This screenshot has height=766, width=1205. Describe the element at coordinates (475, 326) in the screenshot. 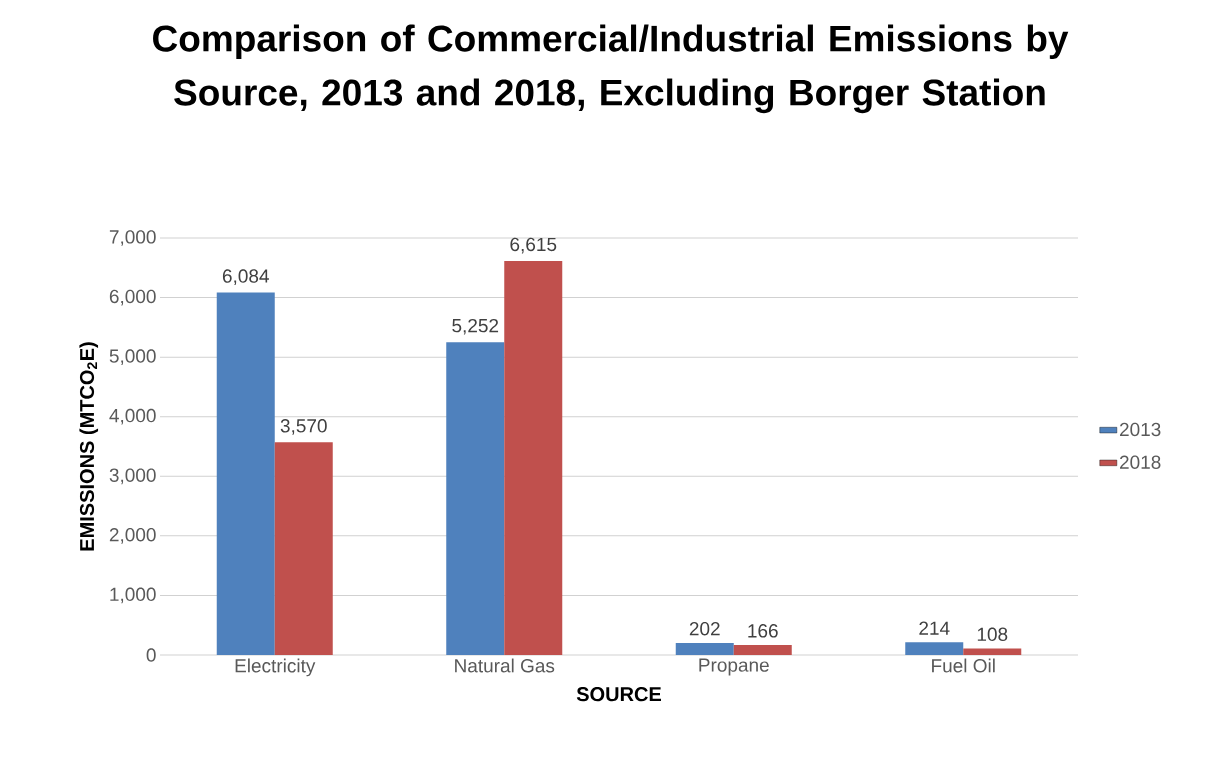

I see `data-label: 5,252` at that location.